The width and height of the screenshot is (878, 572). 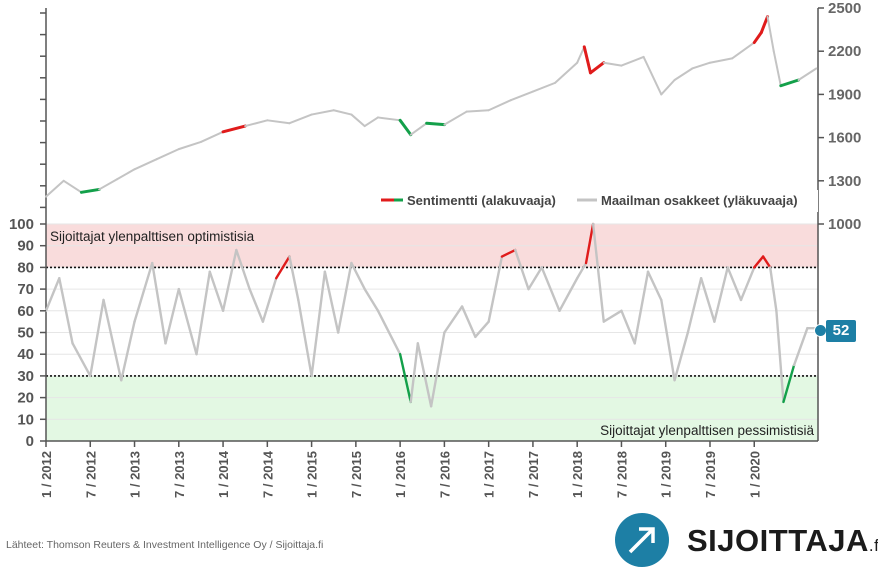 What do you see at coordinates (699, 200) in the screenshot?
I see `legend-label-stocks: Maailman osakkeet (yläkuvaaja)` at bounding box center [699, 200].